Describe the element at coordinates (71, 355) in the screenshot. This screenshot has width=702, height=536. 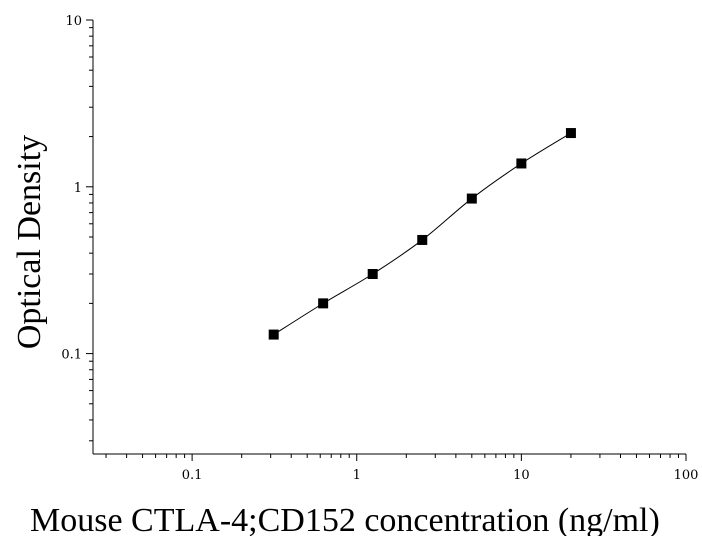
I see `y-tick-label: 0.1` at that location.